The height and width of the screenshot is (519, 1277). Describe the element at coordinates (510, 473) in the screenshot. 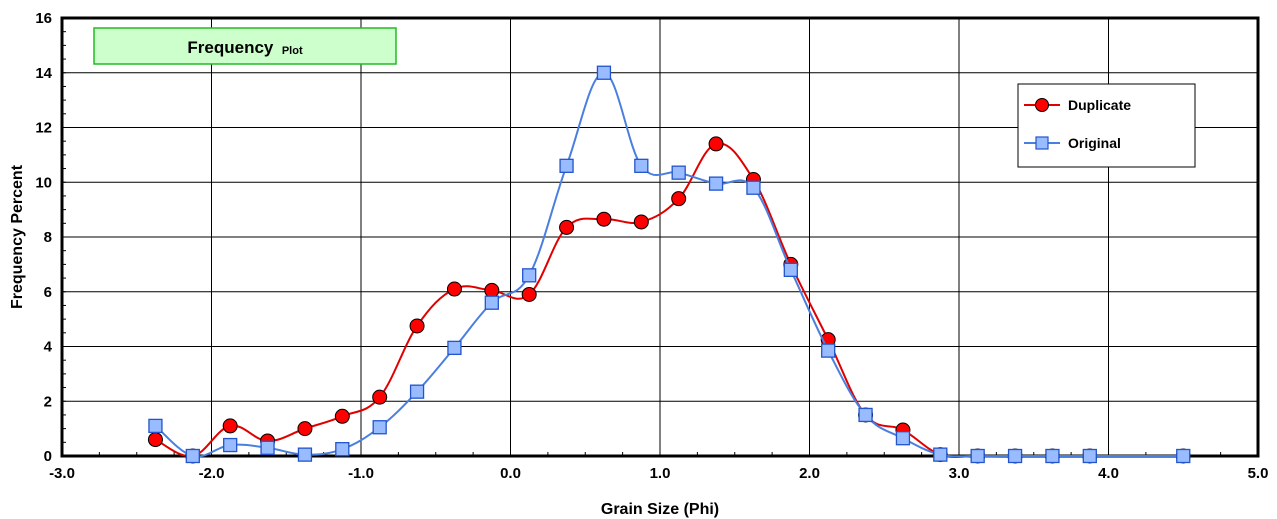

I see `x-tick-label: 0.0` at that location.